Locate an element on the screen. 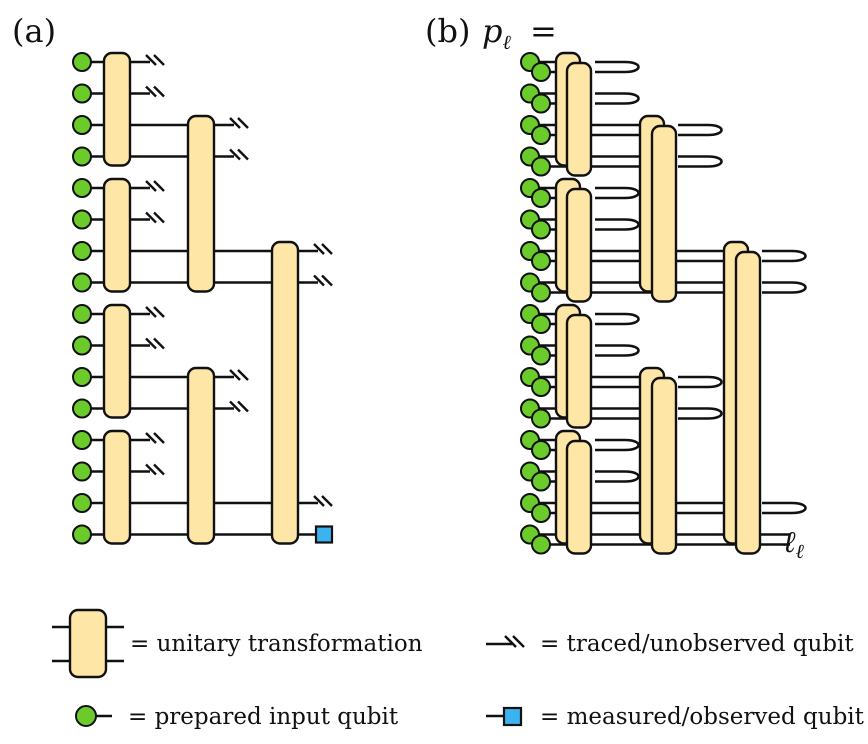 This screenshot has width=868, height=744. legend-measured: = measured/observed qubit is located at coordinates (675, 717).